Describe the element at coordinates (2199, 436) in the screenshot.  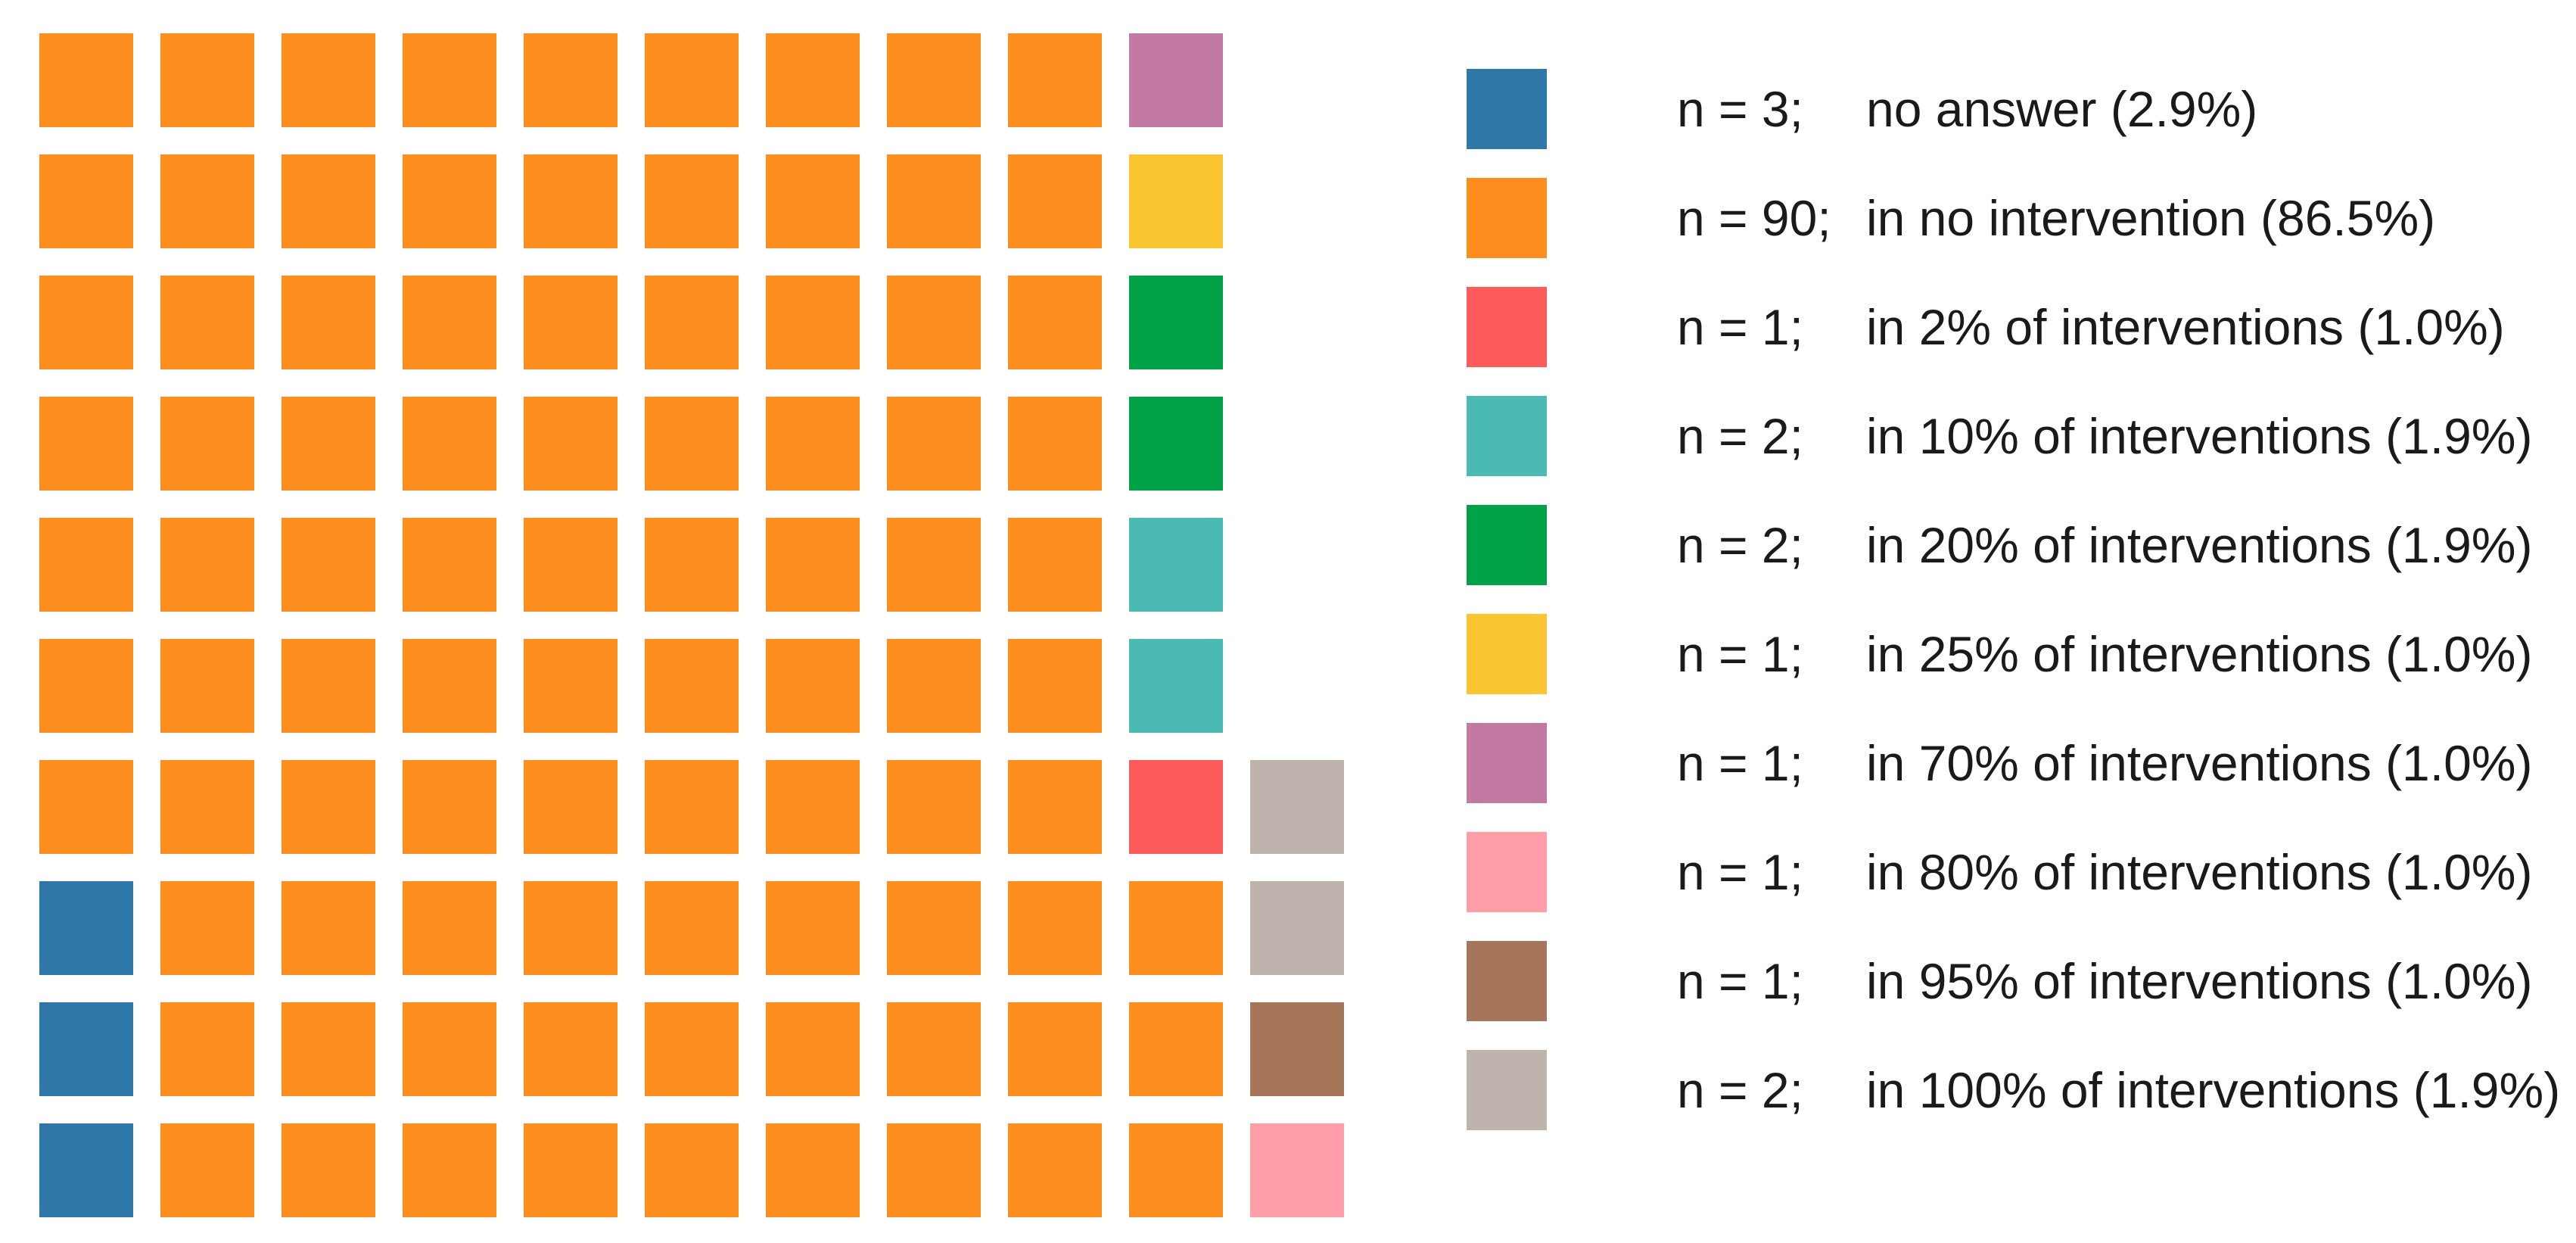
I see `legend-label: in 10% of interventions (1.9%)` at that location.